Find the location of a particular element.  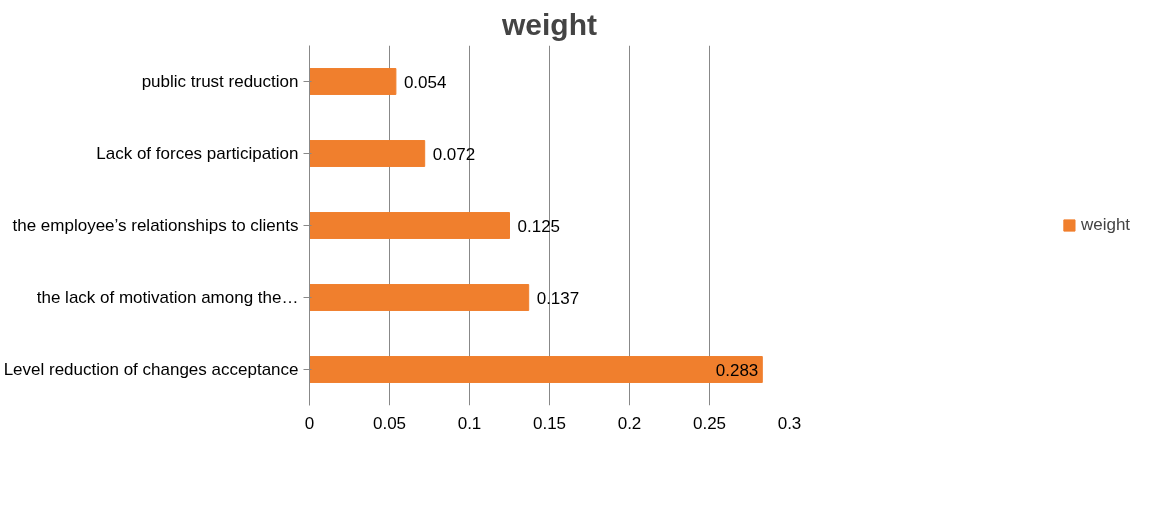

y-tick-label: Lack of forces participation is located at coordinates (197, 153).